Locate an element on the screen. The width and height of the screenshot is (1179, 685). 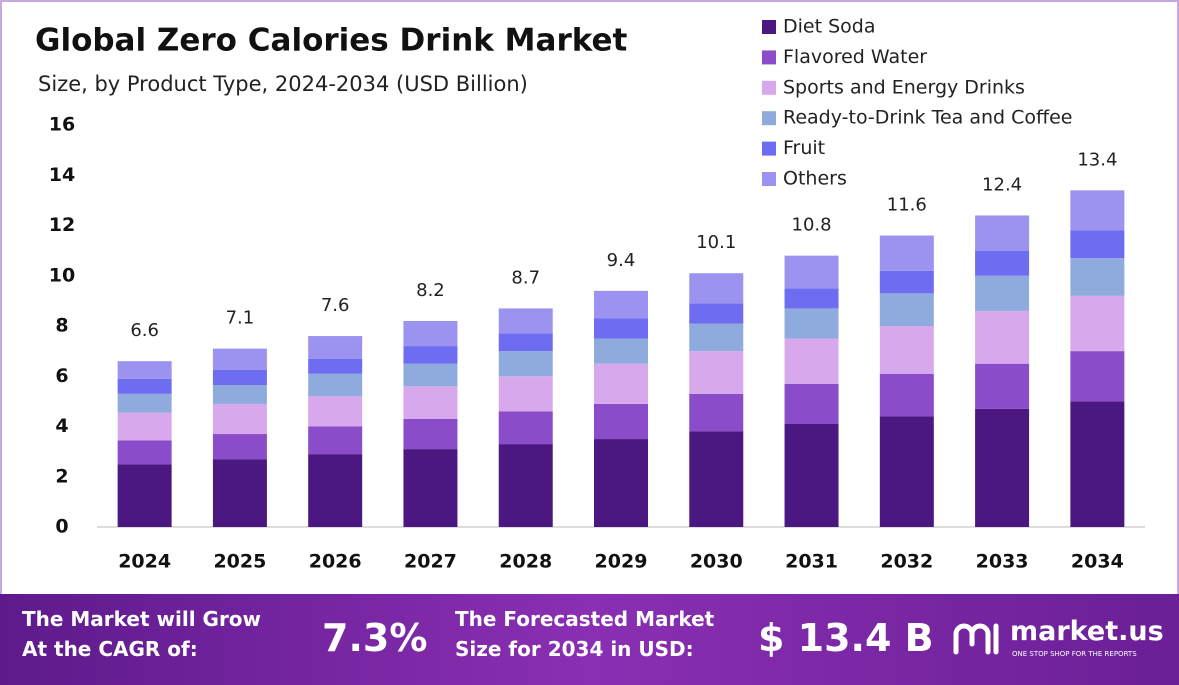
legend-label: Sports and Energy Drinks is located at coordinates (904, 87).